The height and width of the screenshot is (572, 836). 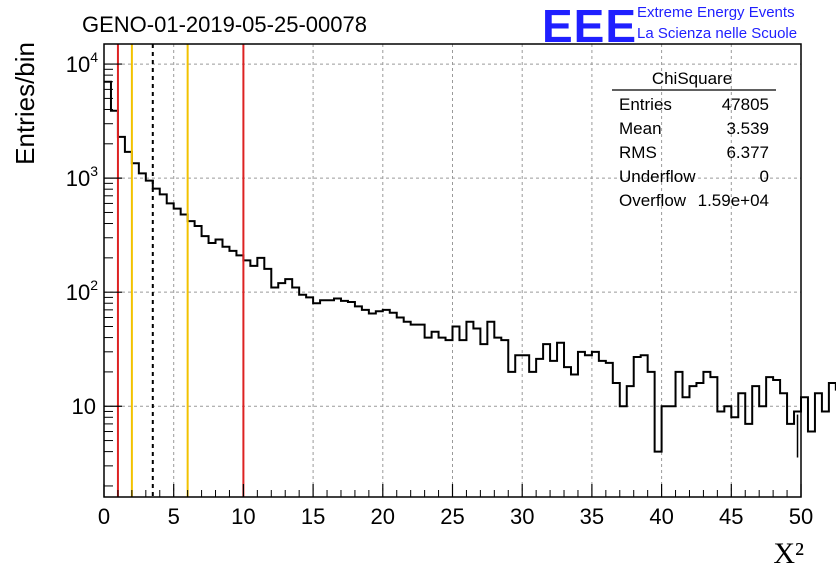 What do you see at coordinates (313, 516) in the screenshot?
I see `x-tick-label: 15` at bounding box center [313, 516].